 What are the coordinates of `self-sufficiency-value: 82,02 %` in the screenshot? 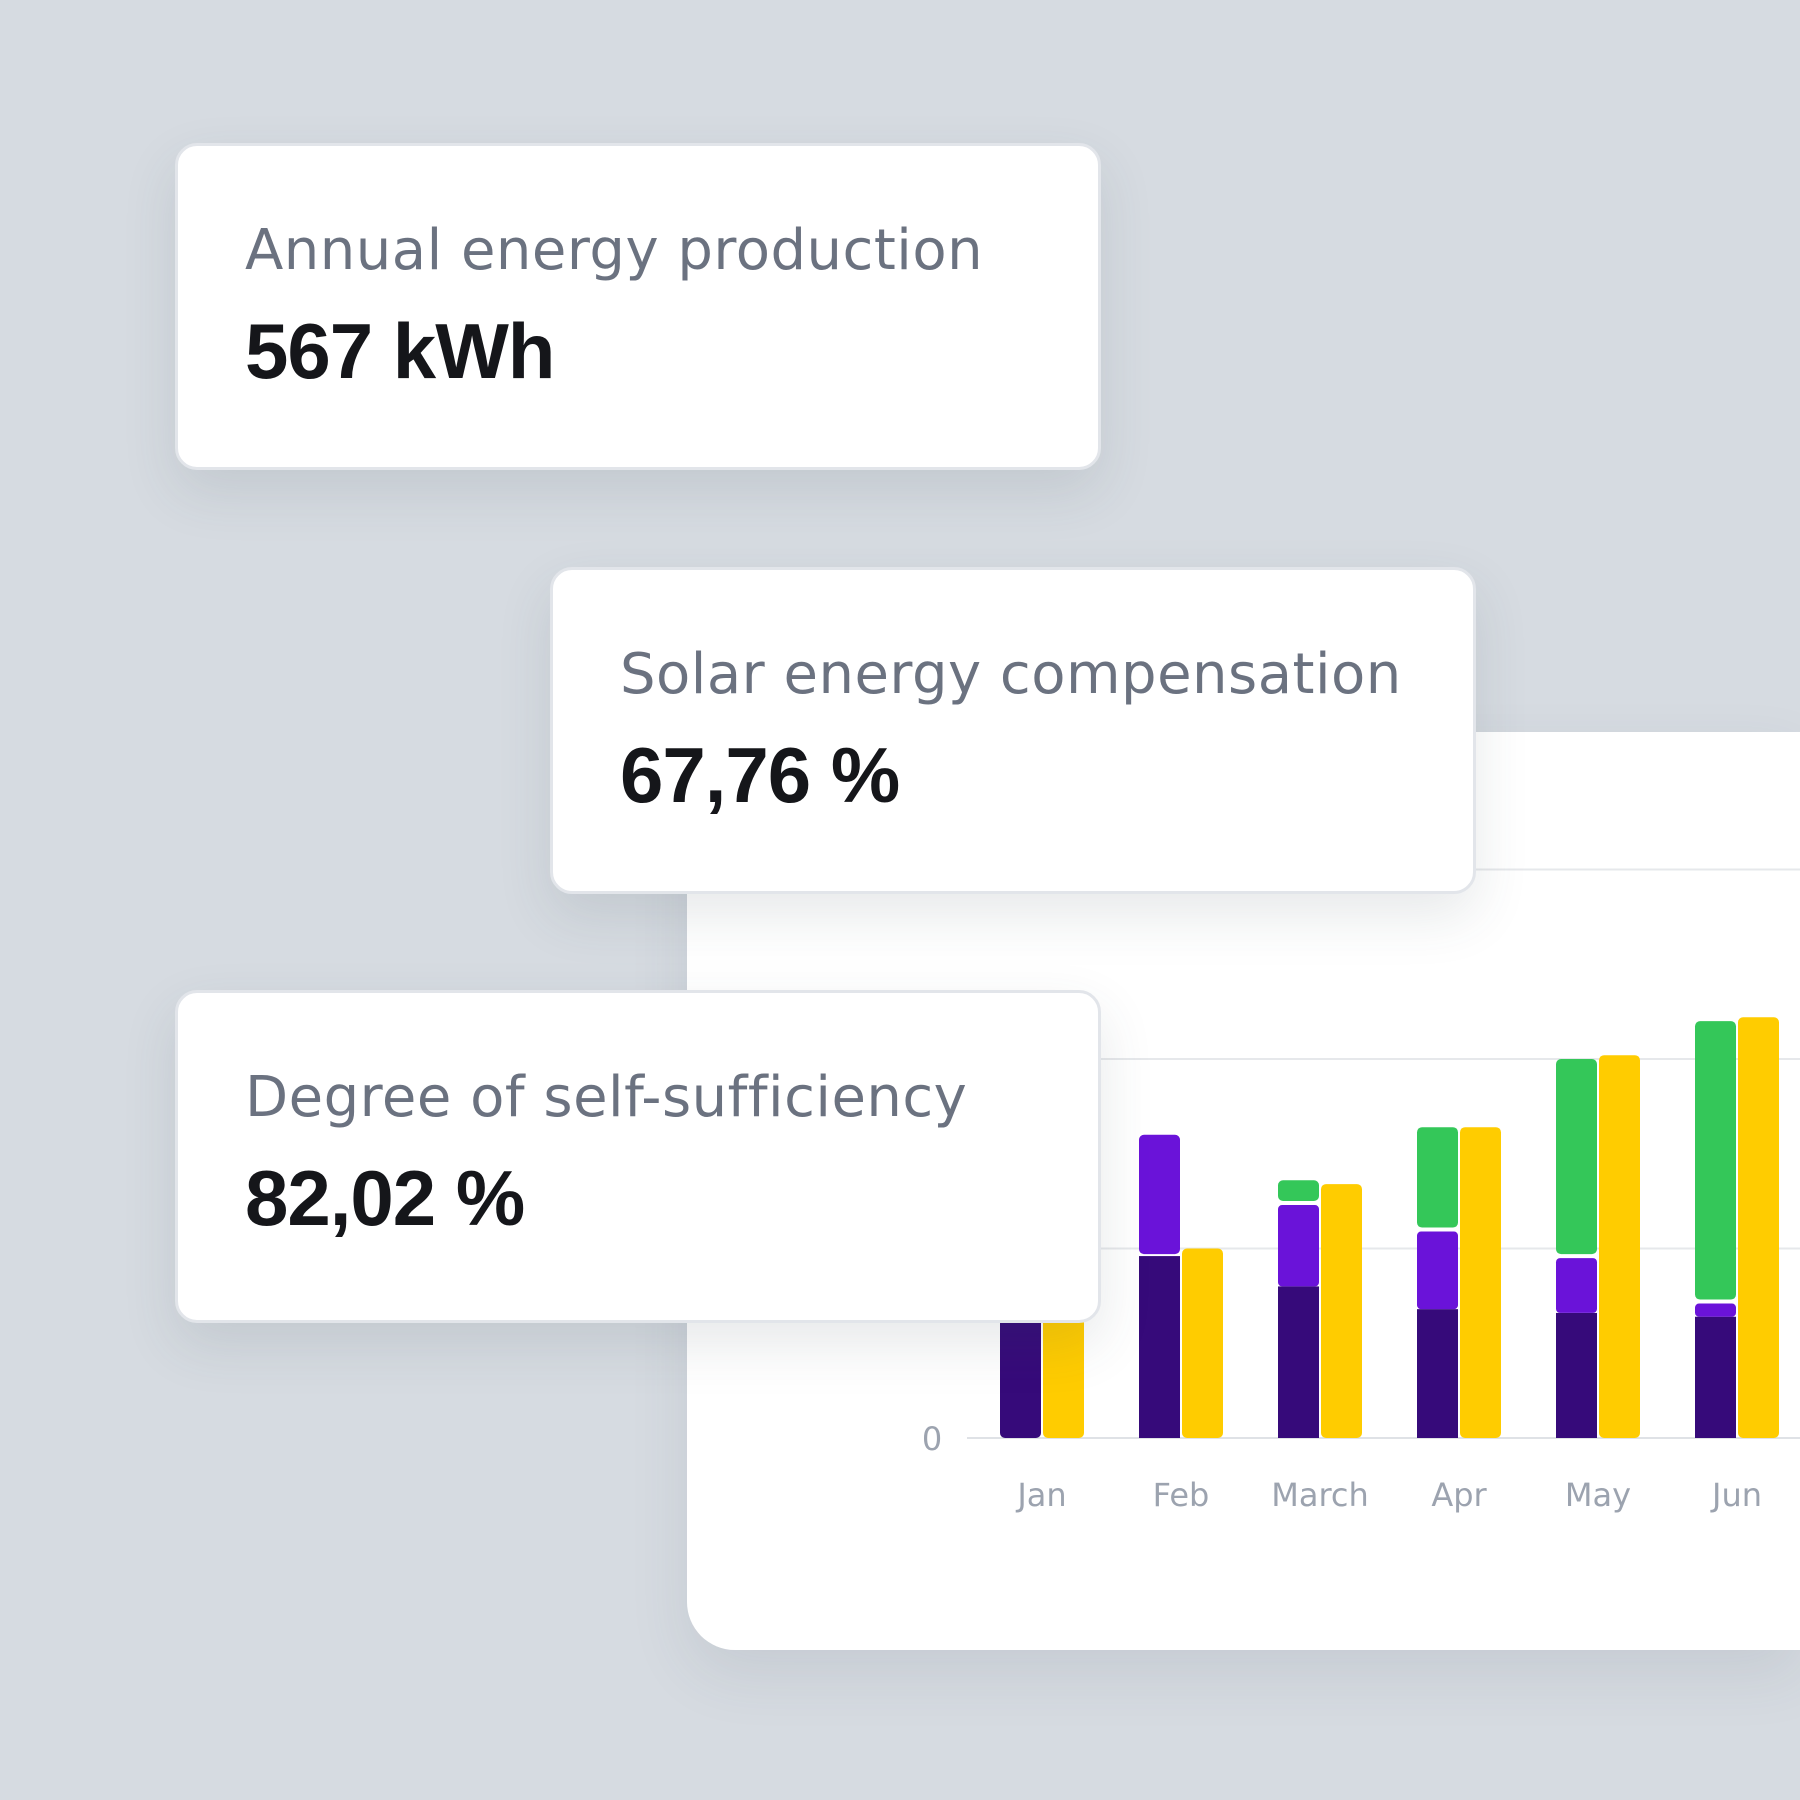 It's located at (385, 1198).